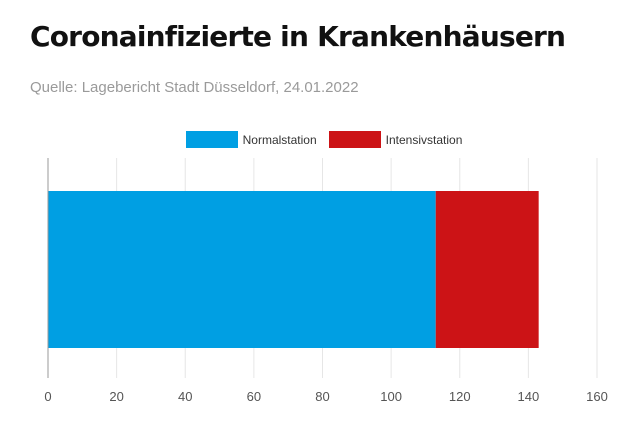 This screenshot has width=640, height=430. Describe the element at coordinates (116, 396) in the screenshot. I see `x-tick-label: 20` at that location.